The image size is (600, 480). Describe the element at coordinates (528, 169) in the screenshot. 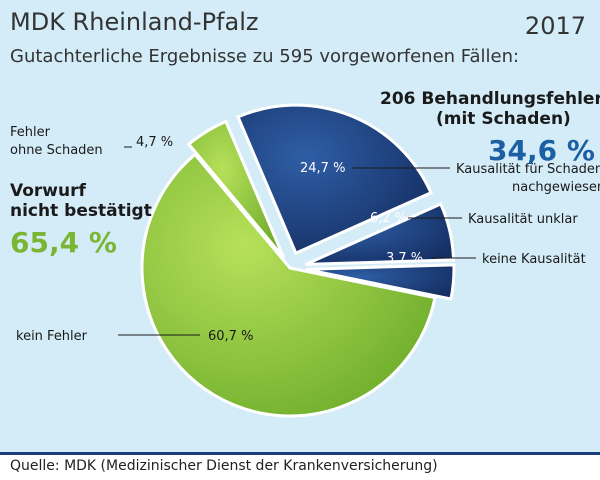

I see `slice-label-kausalit-t-f-r-schaden-nachgewiesen-1: Kausalität für Schaden` at that location.